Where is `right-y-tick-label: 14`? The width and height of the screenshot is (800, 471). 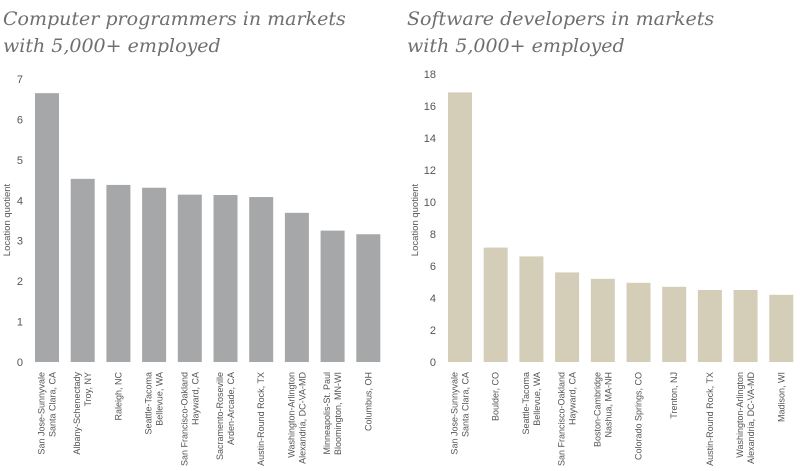 right-y-tick-label: 14 is located at coordinates (430, 139).